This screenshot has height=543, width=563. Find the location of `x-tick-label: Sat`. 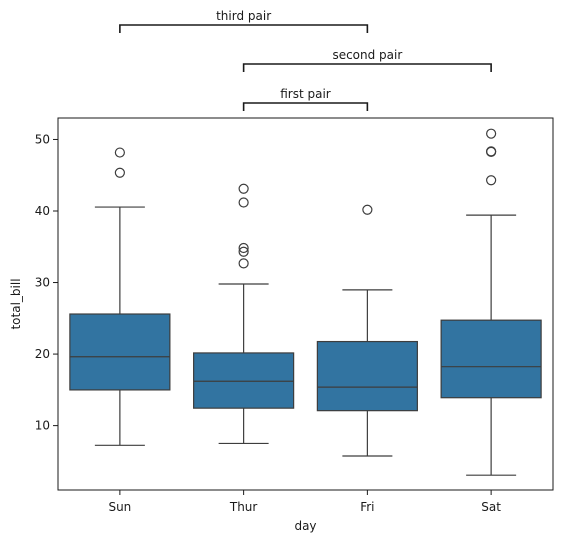

x-tick-label: Sat is located at coordinates (491, 507).